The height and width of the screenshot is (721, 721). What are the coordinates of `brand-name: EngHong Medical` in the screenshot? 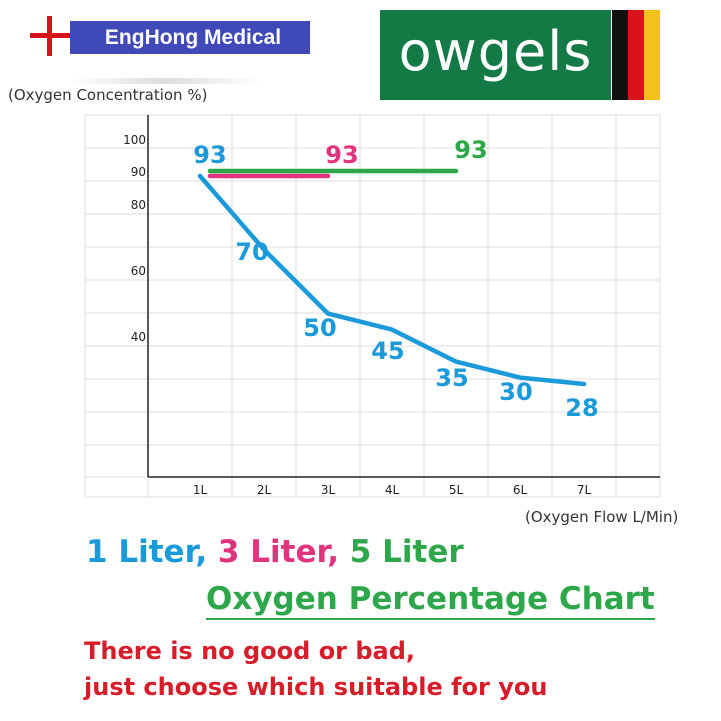 It's located at (190, 37).